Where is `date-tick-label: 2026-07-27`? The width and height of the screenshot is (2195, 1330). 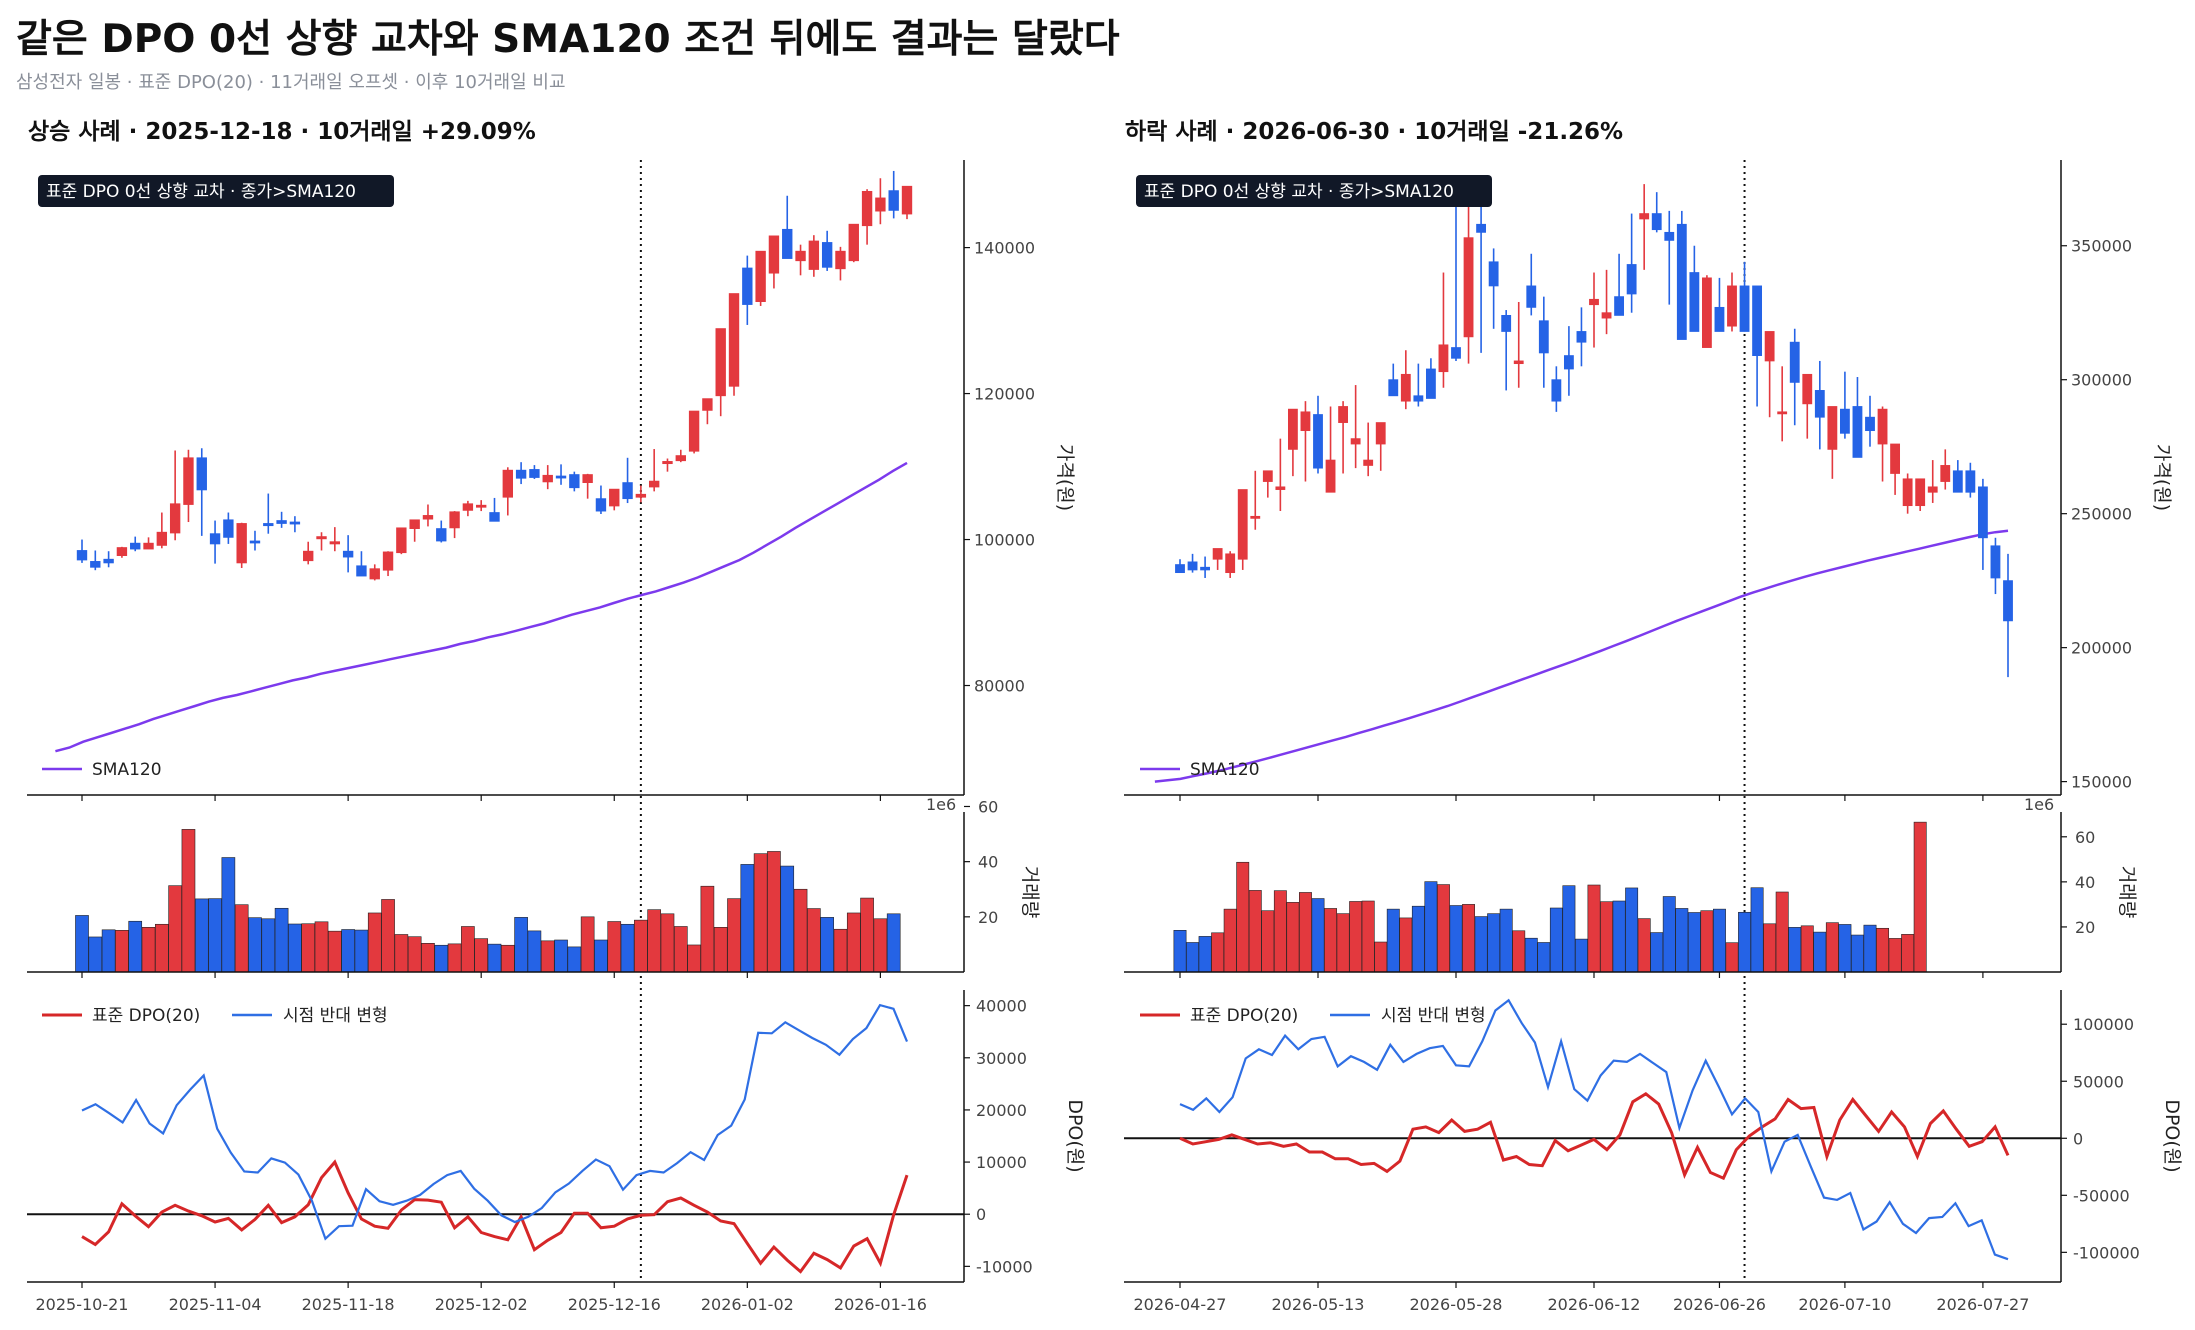 date-tick-label: 2026-07-27 is located at coordinates (1982, 1304).